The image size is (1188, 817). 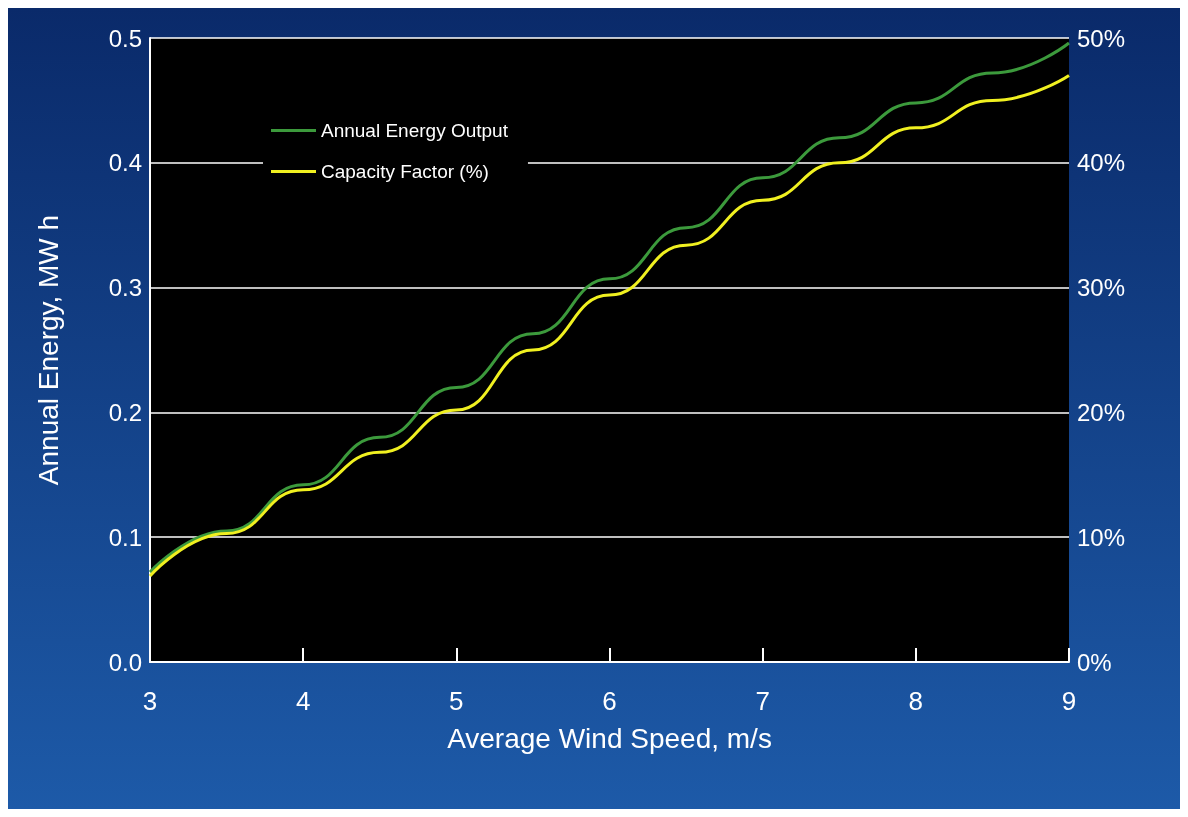 What do you see at coordinates (125, 163) in the screenshot?
I see `y-tick-label: 0.4` at bounding box center [125, 163].